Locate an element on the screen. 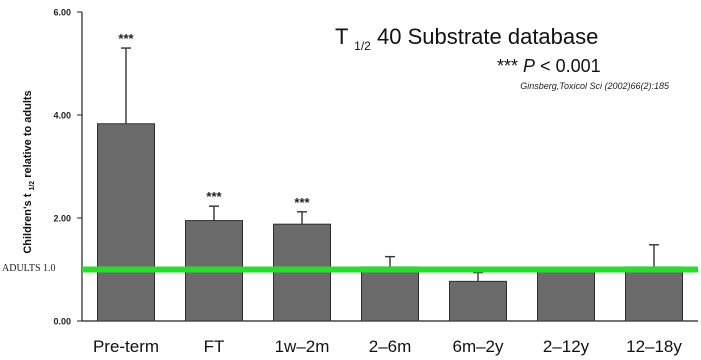 This screenshot has height=360, width=701. title-subscript: 1/2 is located at coordinates (362, 46).